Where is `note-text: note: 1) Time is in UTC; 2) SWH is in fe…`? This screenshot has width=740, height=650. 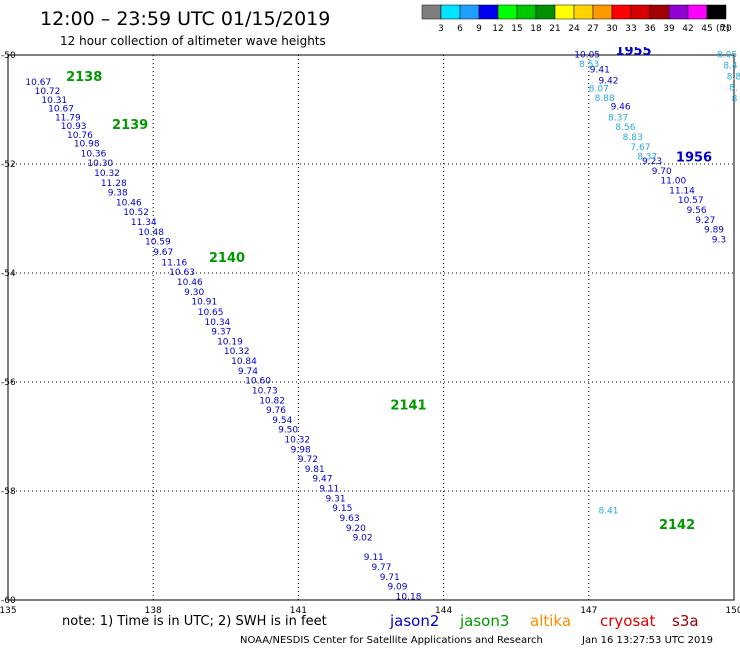
note-text: note: 1) Time is in UTC; 2) SWH is in fe… is located at coordinates (194, 621).